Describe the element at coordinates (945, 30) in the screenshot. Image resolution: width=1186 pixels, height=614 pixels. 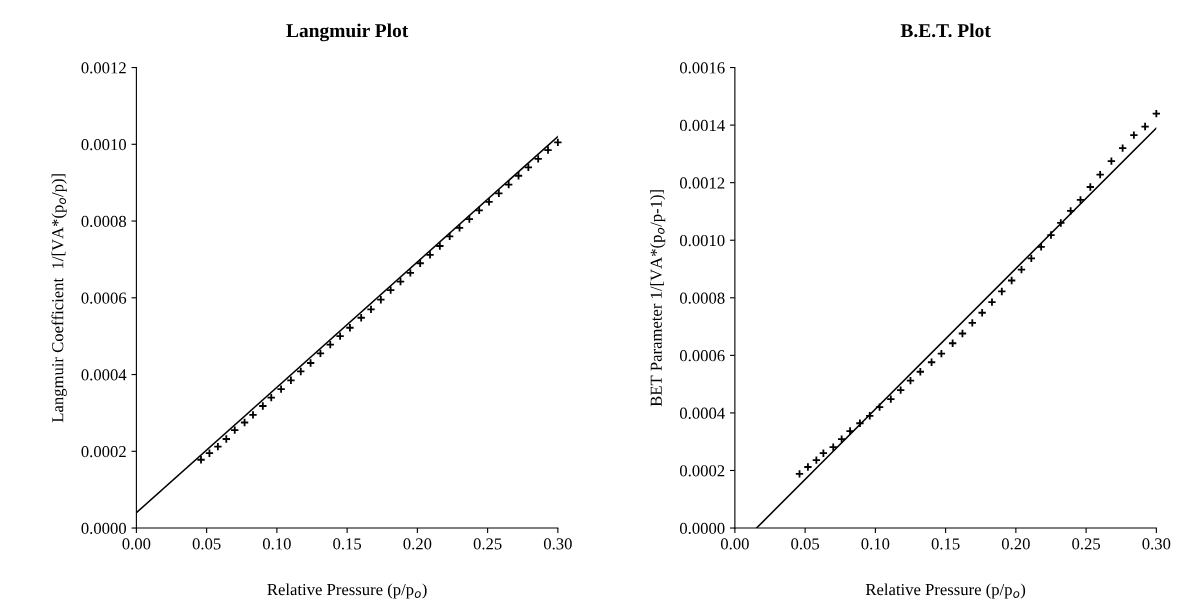
I see `chart-title: B.E.T. Plot` at that location.